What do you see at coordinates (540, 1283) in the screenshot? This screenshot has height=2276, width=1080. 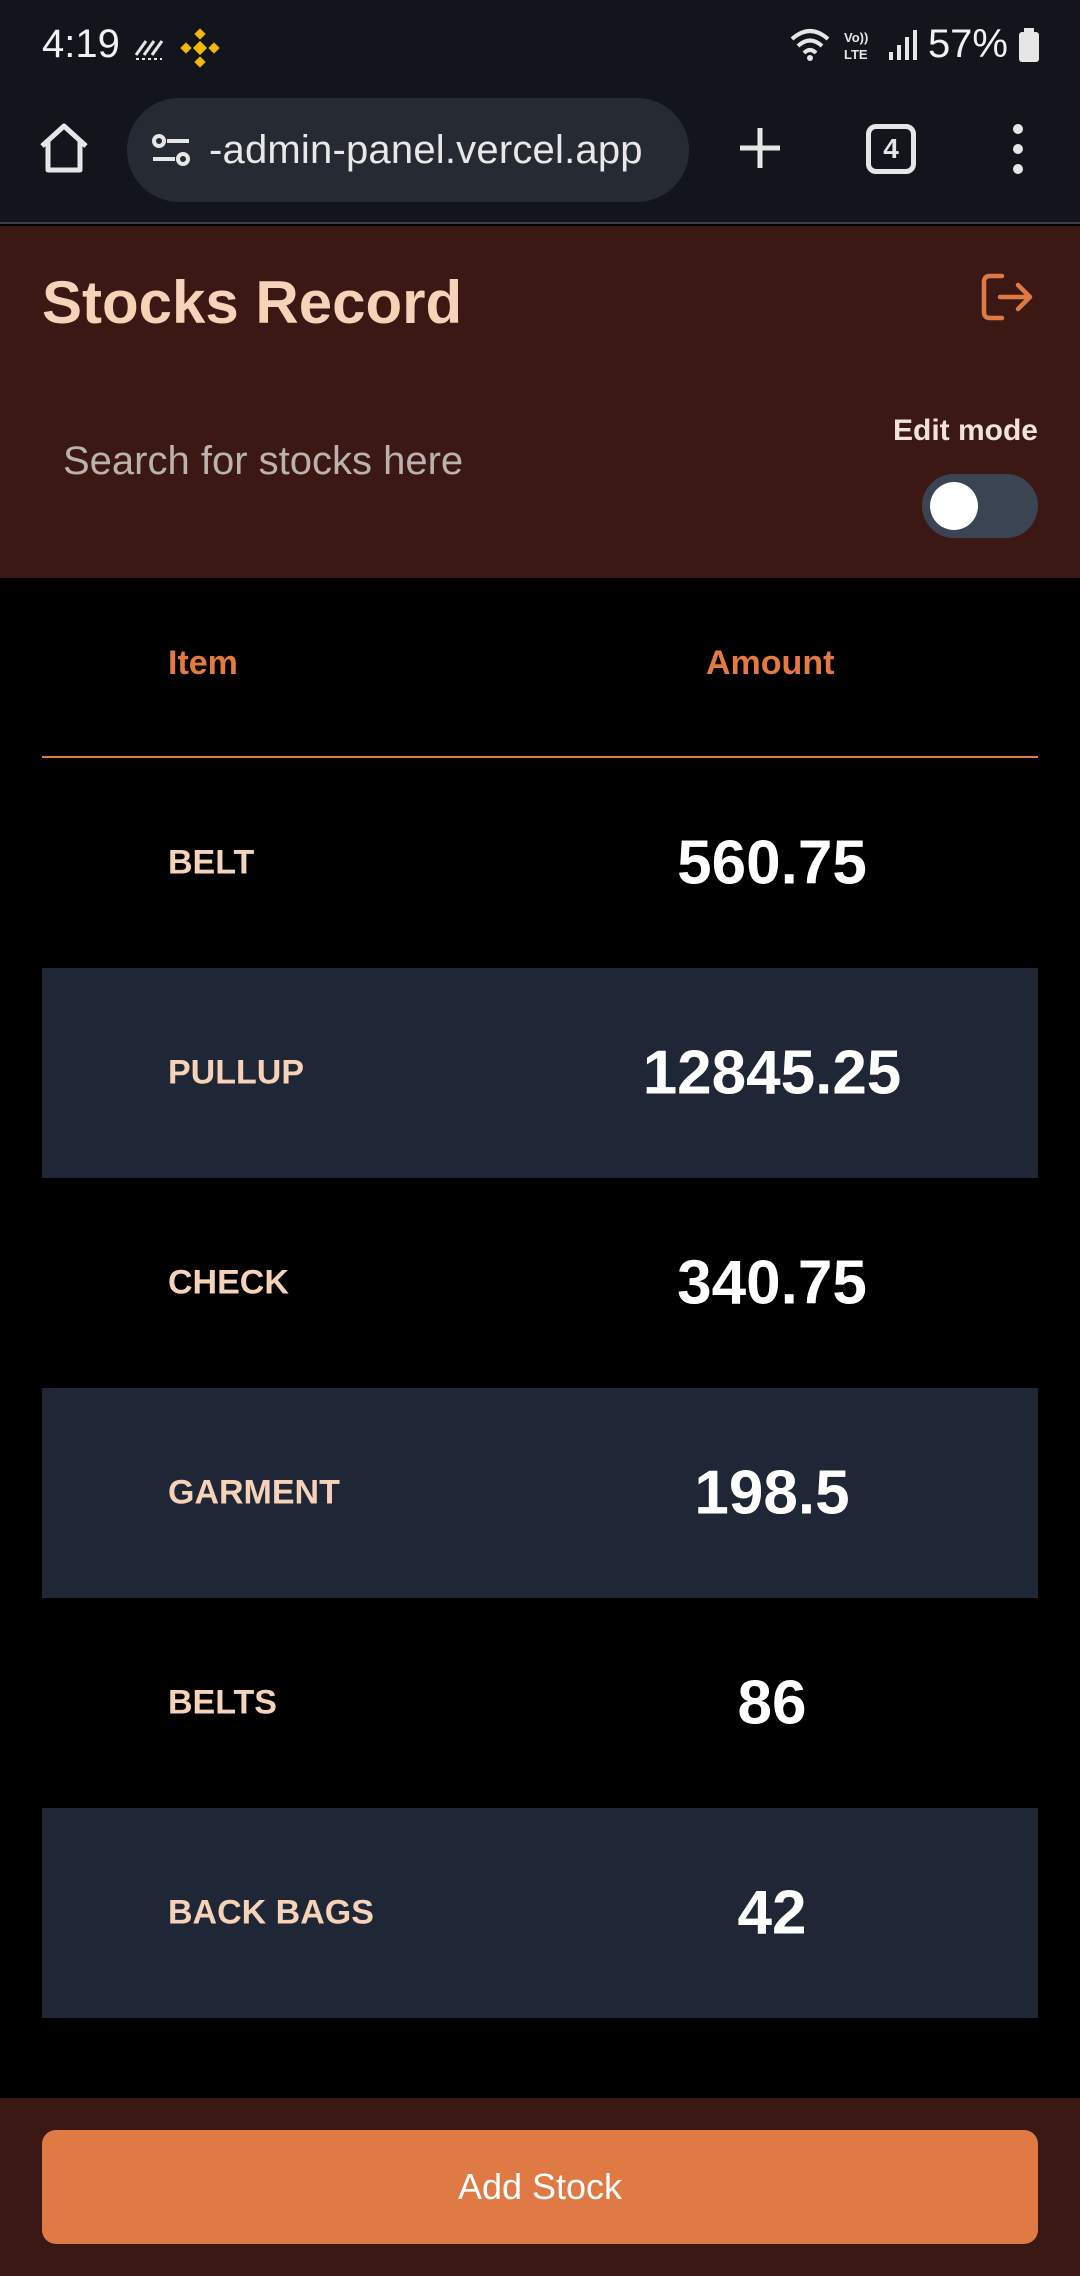 I see `table-row: CHECK 340.75` at bounding box center [540, 1283].